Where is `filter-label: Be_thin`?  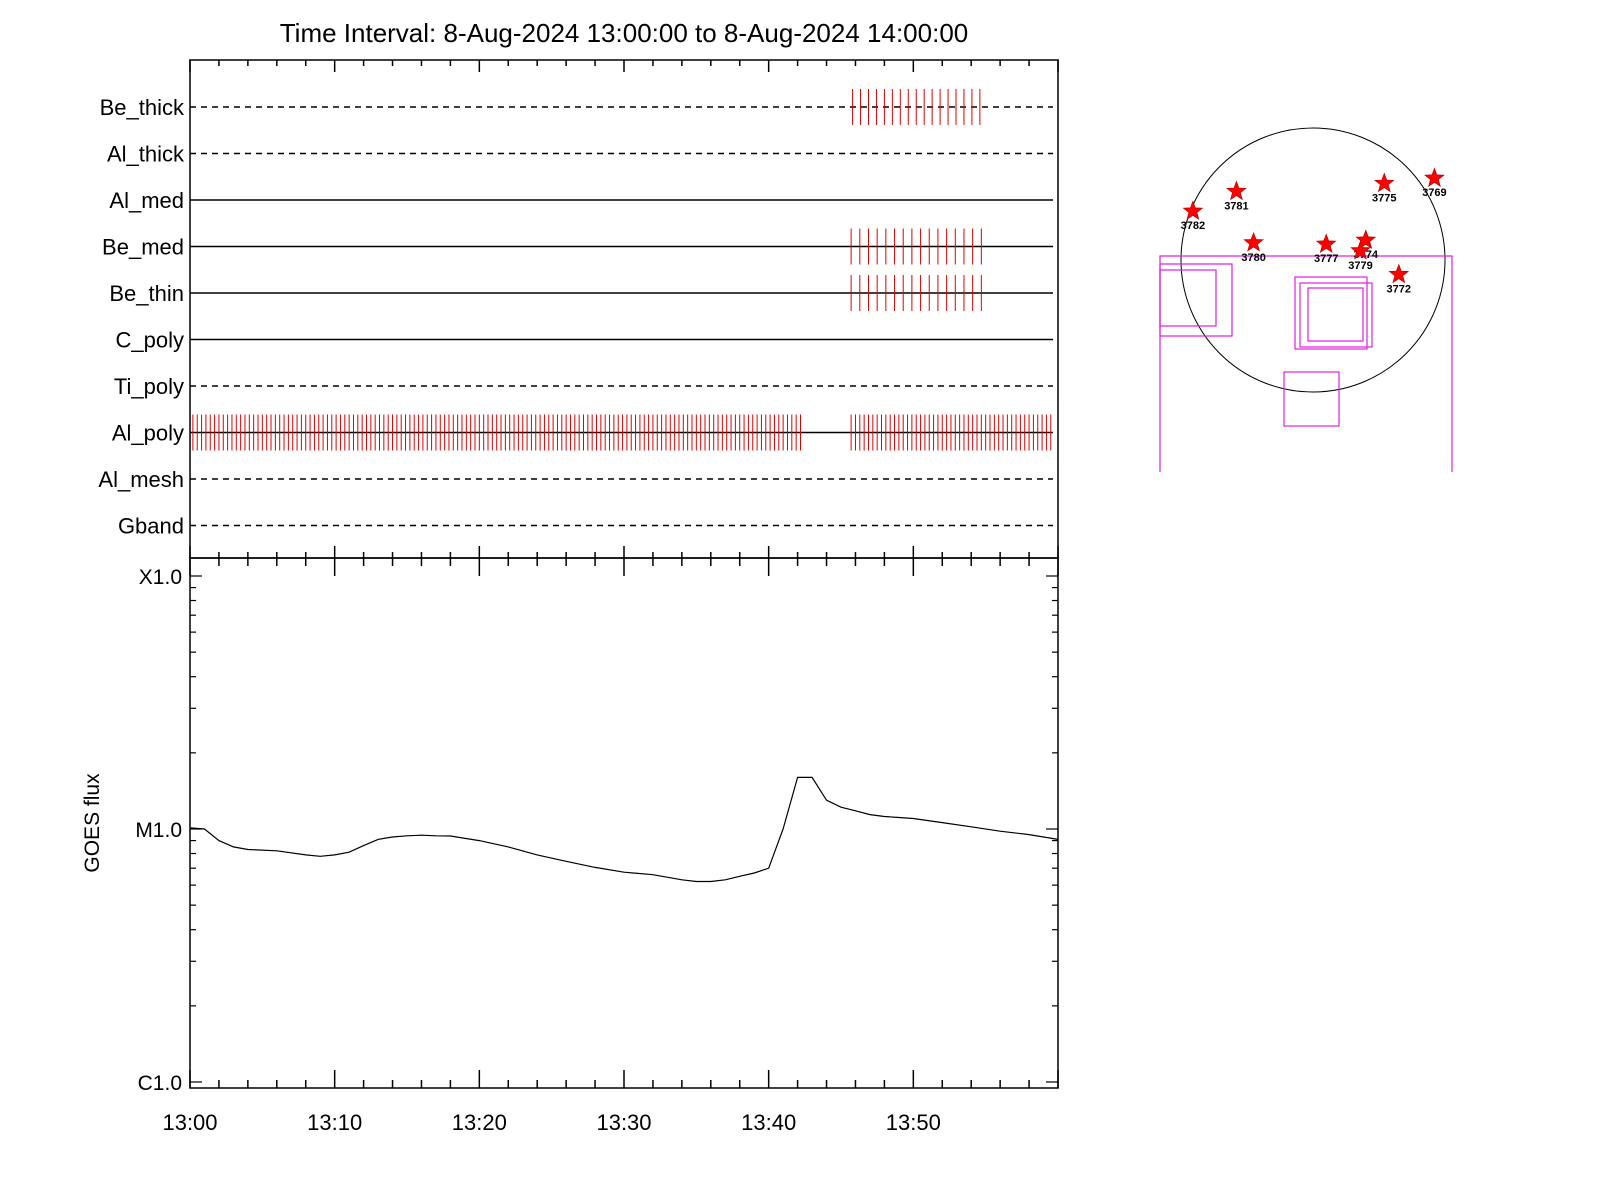
filter-label: Be_thin is located at coordinates (146, 293).